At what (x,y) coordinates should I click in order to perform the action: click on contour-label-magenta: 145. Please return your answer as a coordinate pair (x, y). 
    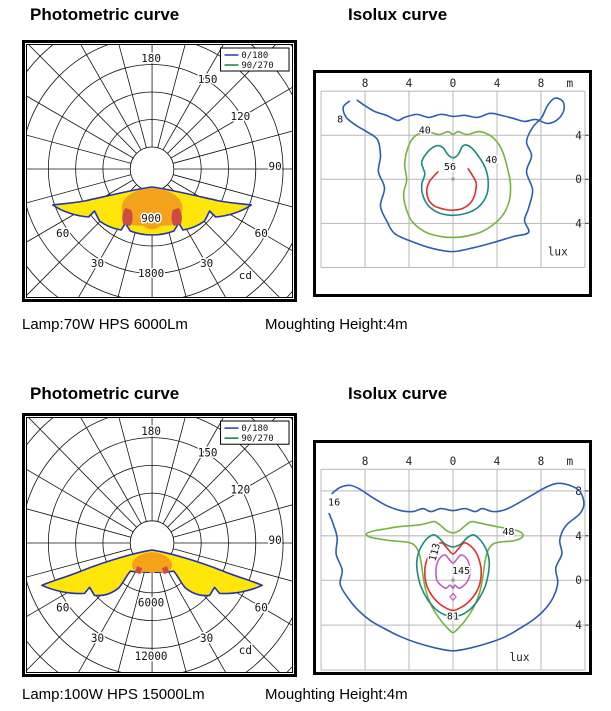
    Looking at the image, I should click on (461, 571).